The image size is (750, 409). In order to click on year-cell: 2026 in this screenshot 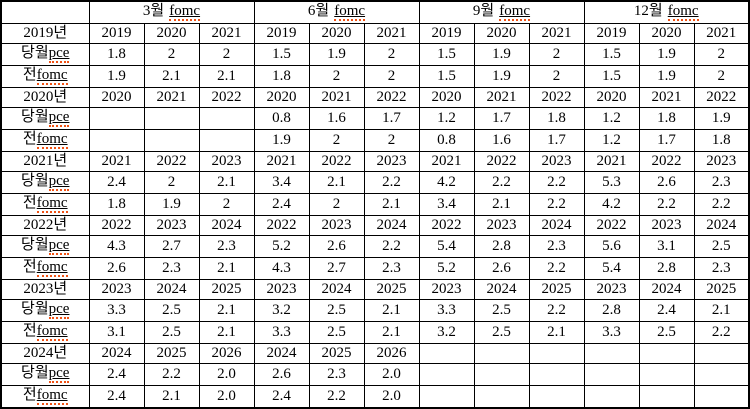, I will do `click(391, 353)`.